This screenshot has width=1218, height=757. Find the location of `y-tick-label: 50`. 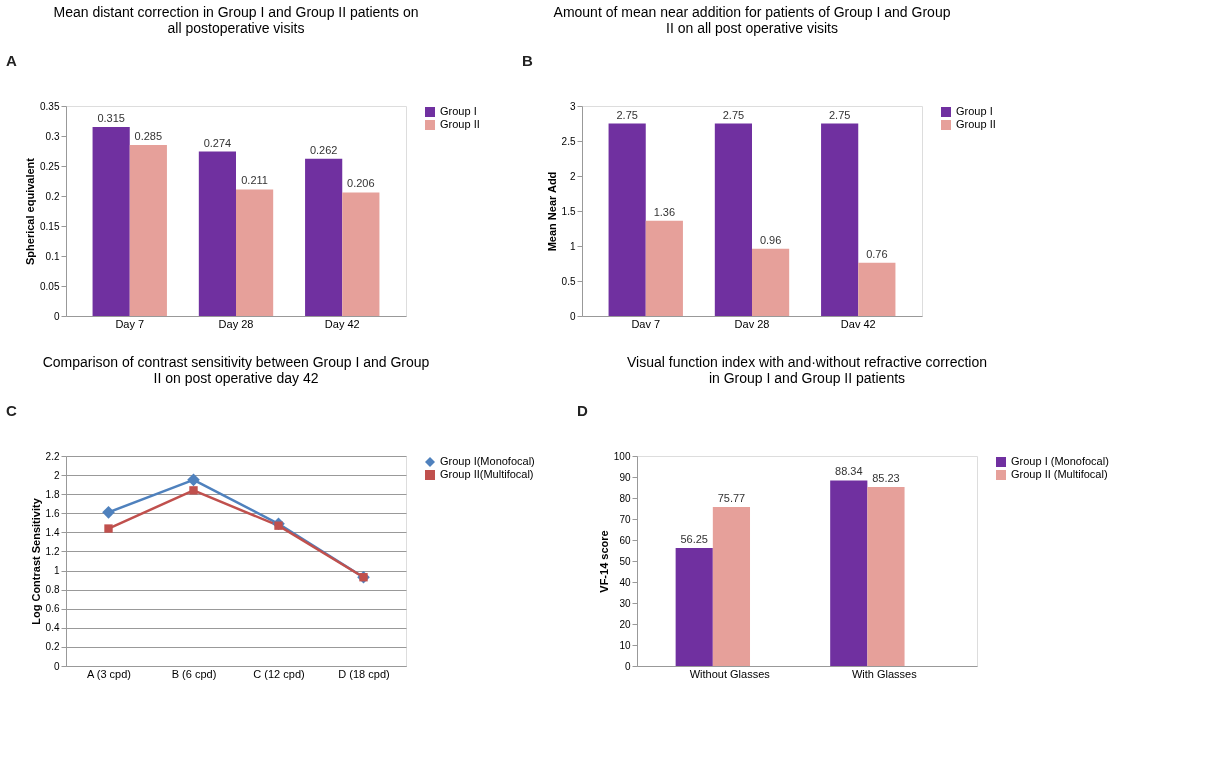

y-tick-label: 50 is located at coordinates (625, 561).